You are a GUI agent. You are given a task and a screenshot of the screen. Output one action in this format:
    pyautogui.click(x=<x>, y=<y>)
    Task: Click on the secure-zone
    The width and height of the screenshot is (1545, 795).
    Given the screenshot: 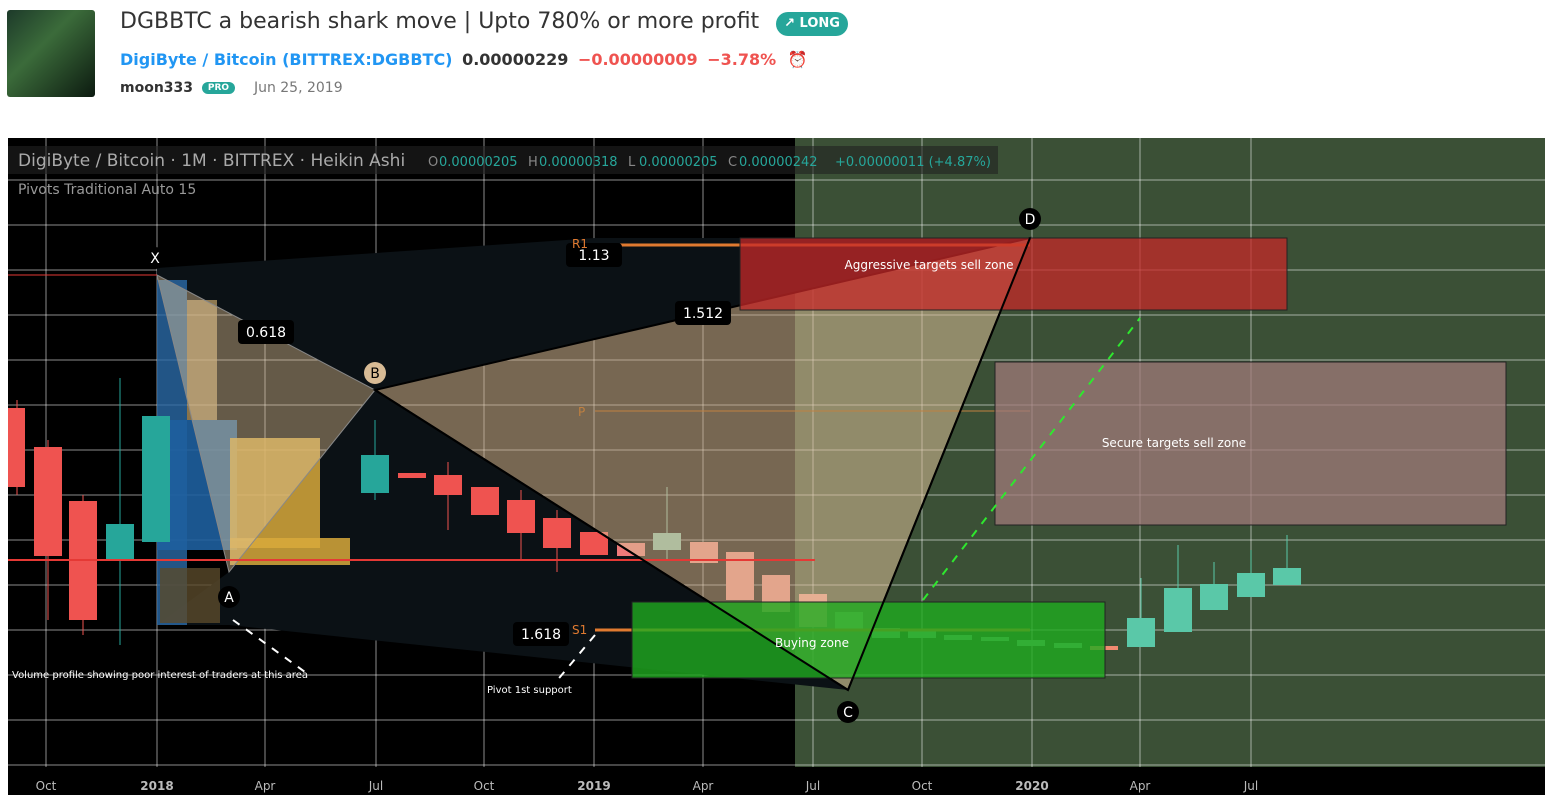 What is the action you would take?
    pyautogui.click(x=1250, y=443)
    